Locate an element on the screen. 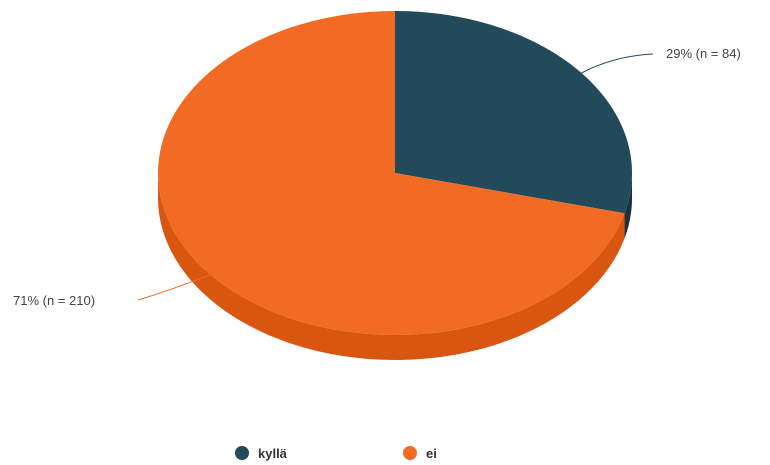  data-label-ei: 71% (n = 210) is located at coordinates (54, 300).